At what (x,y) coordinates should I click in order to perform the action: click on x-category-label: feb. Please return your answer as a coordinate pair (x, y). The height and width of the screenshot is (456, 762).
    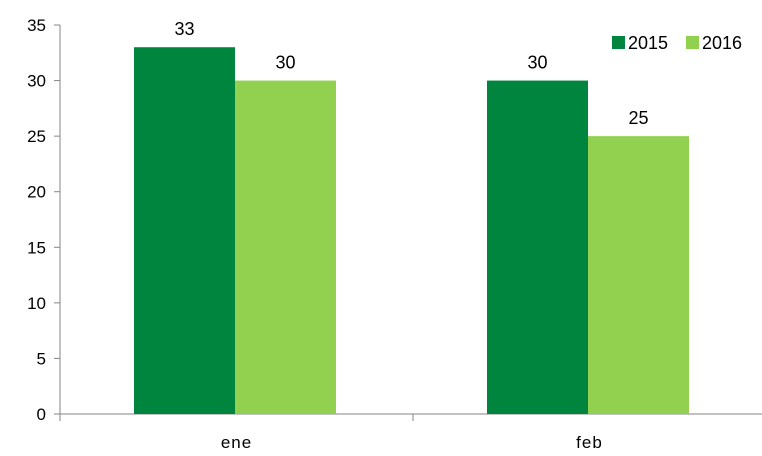
    Looking at the image, I should click on (589, 442).